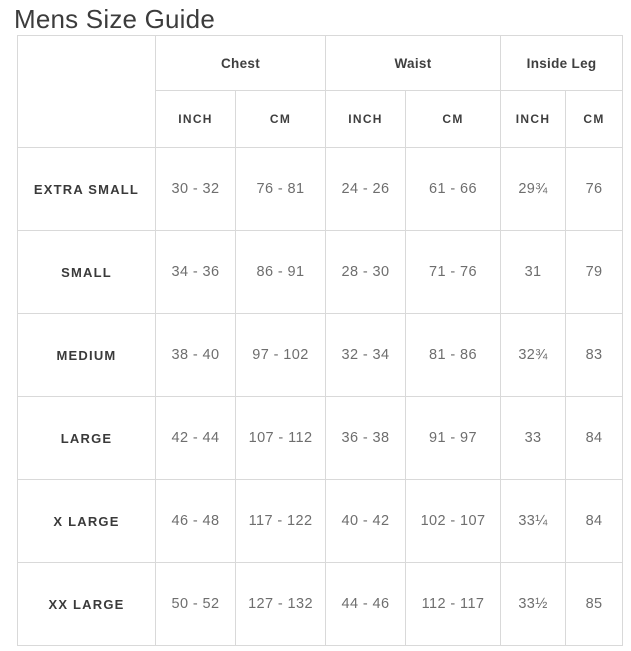 The height and width of the screenshot is (651, 631). What do you see at coordinates (195, 189) in the screenshot?
I see `cell-chest-inch: 30 - 32` at bounding box center [195, 189].